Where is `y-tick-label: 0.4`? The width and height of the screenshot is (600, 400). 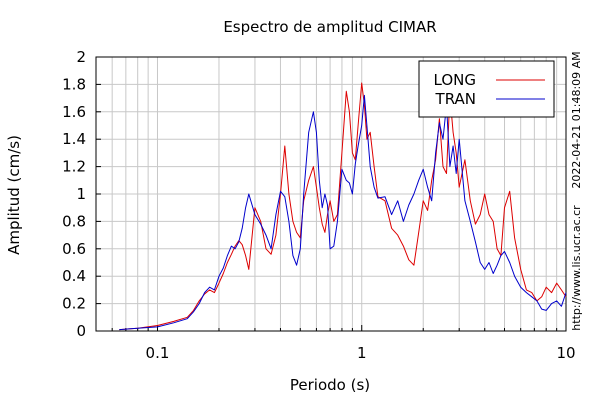 y-tick-label: 0.4 is located at coordinates (74, 276).